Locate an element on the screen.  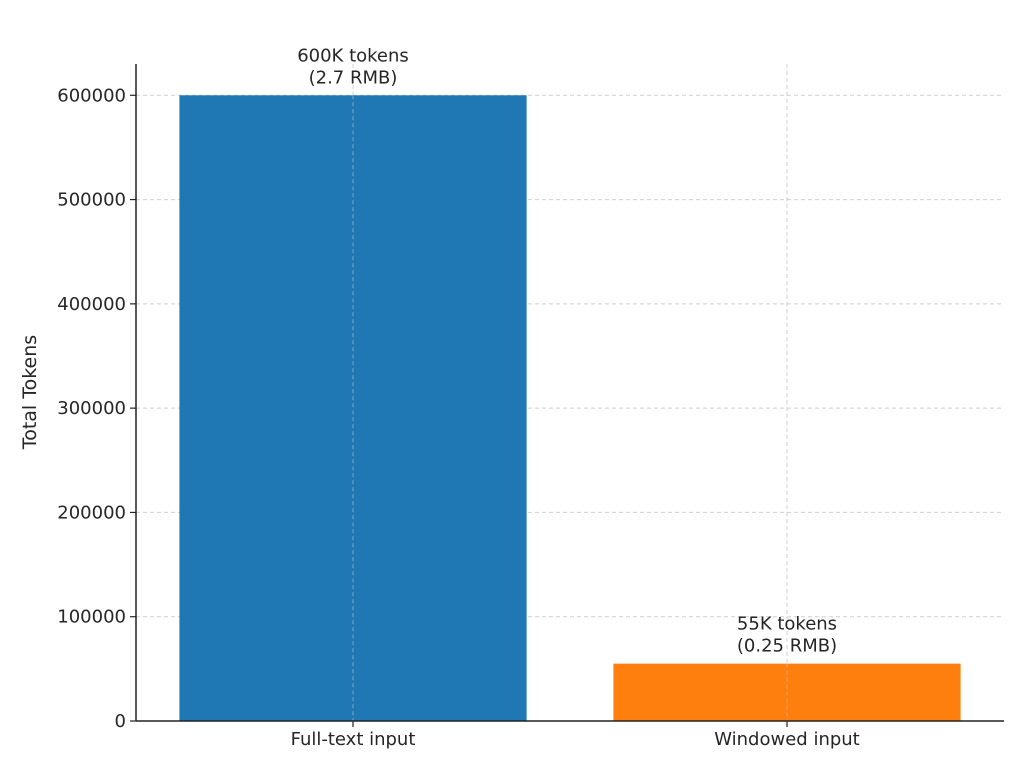
data-label: 55K tokens is located at coordinates (787, 624).